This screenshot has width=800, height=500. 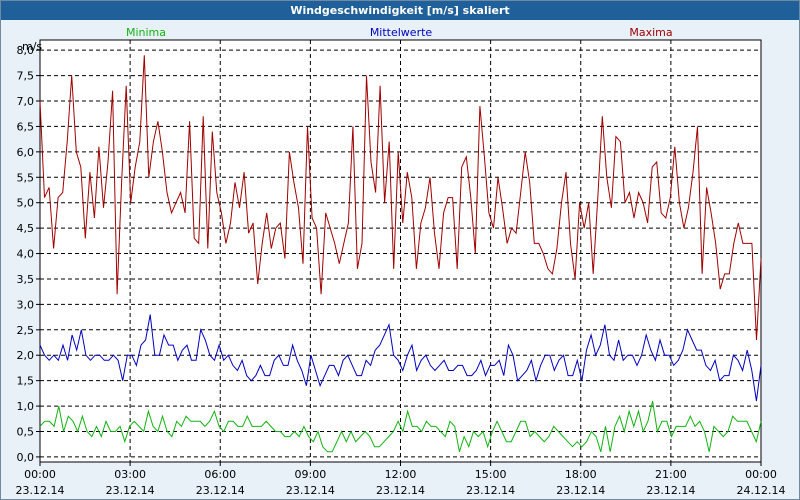 What do you see at coordinates (400, 426) in the screenshot?
I see `minima-series-line` at bounding box center [400, 426].